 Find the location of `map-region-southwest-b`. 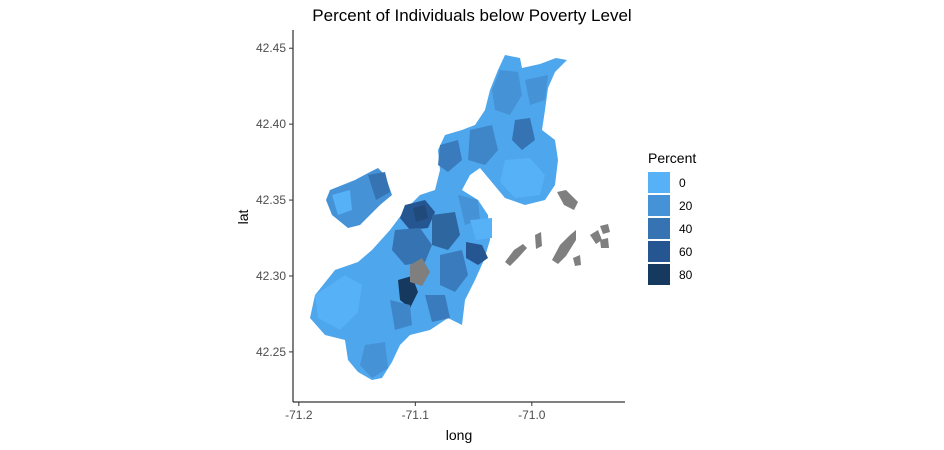

map-region-southwest-b is located at coordinates (376, 323).